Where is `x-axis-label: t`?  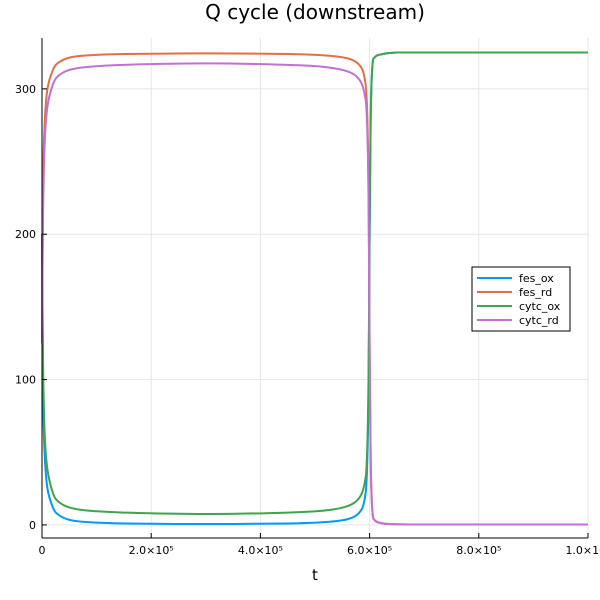
x-axis-label: t is located at coordinates (315, 575).